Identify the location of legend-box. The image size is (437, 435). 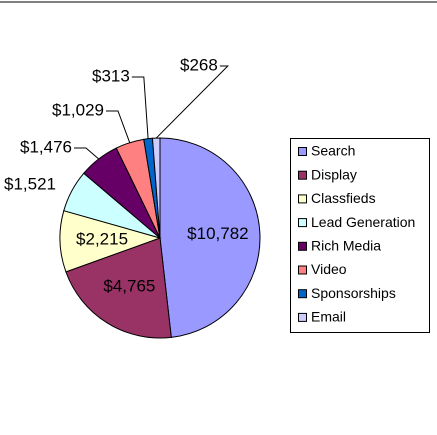
(360, 235).